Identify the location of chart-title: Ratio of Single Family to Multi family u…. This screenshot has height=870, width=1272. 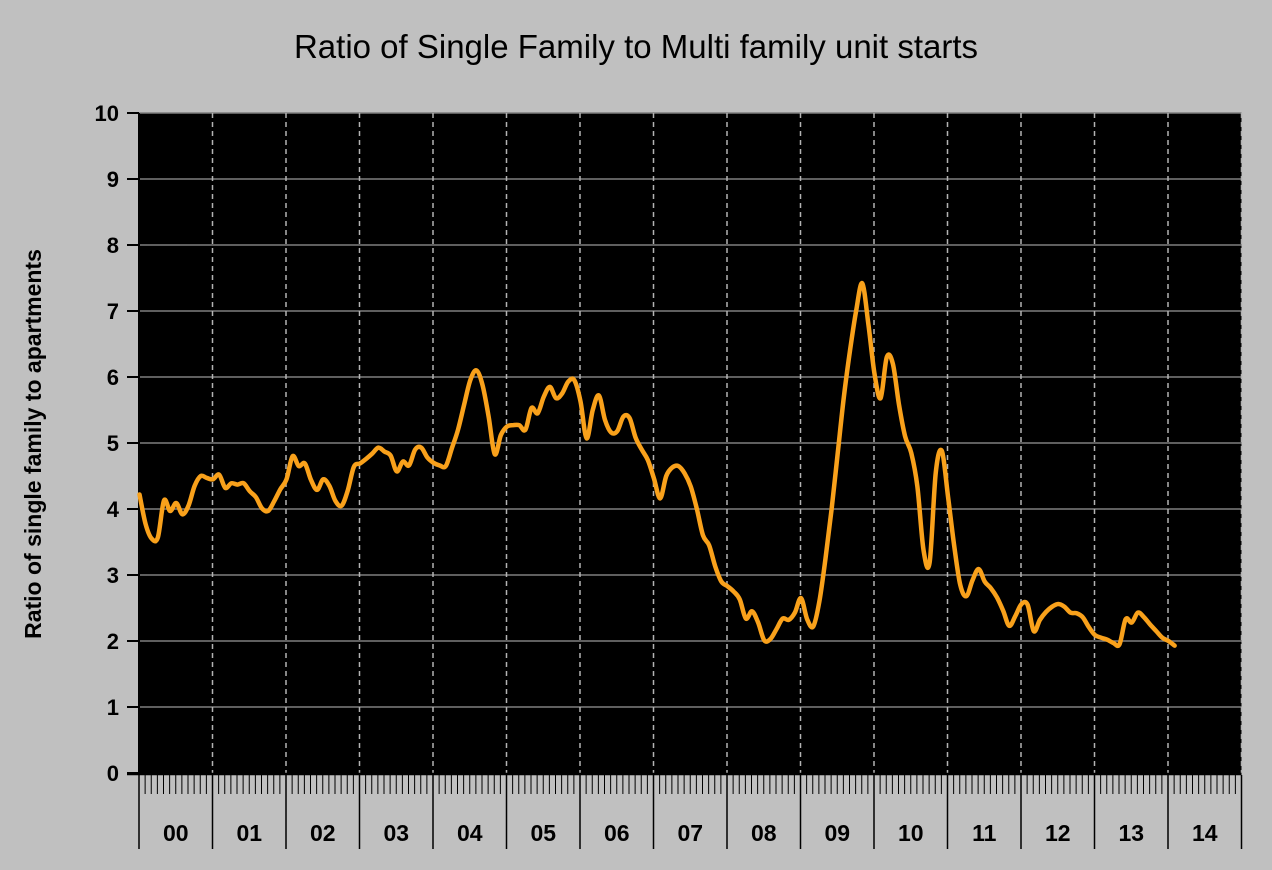
(636, 46).